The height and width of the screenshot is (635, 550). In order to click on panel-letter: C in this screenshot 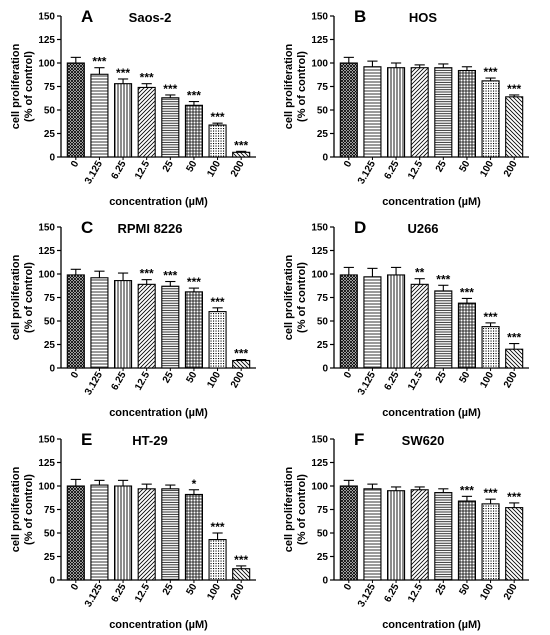, I will do `click(87, 227)`.